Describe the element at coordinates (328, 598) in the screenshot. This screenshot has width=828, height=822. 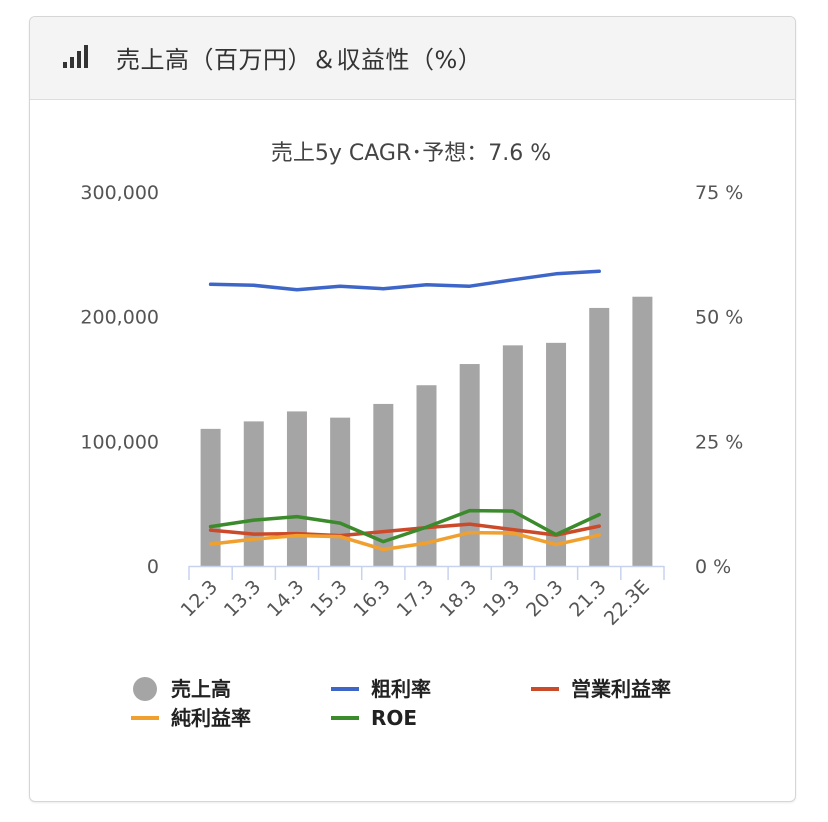
I see `x-tick-label: 15.3` at that location.